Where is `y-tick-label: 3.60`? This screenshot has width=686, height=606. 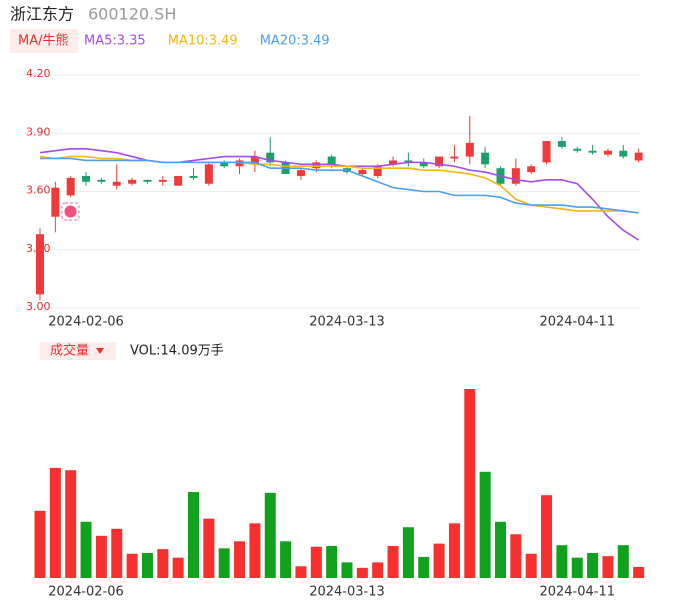
y-tick-label: 3.60 is located at coordinates (38, 190).